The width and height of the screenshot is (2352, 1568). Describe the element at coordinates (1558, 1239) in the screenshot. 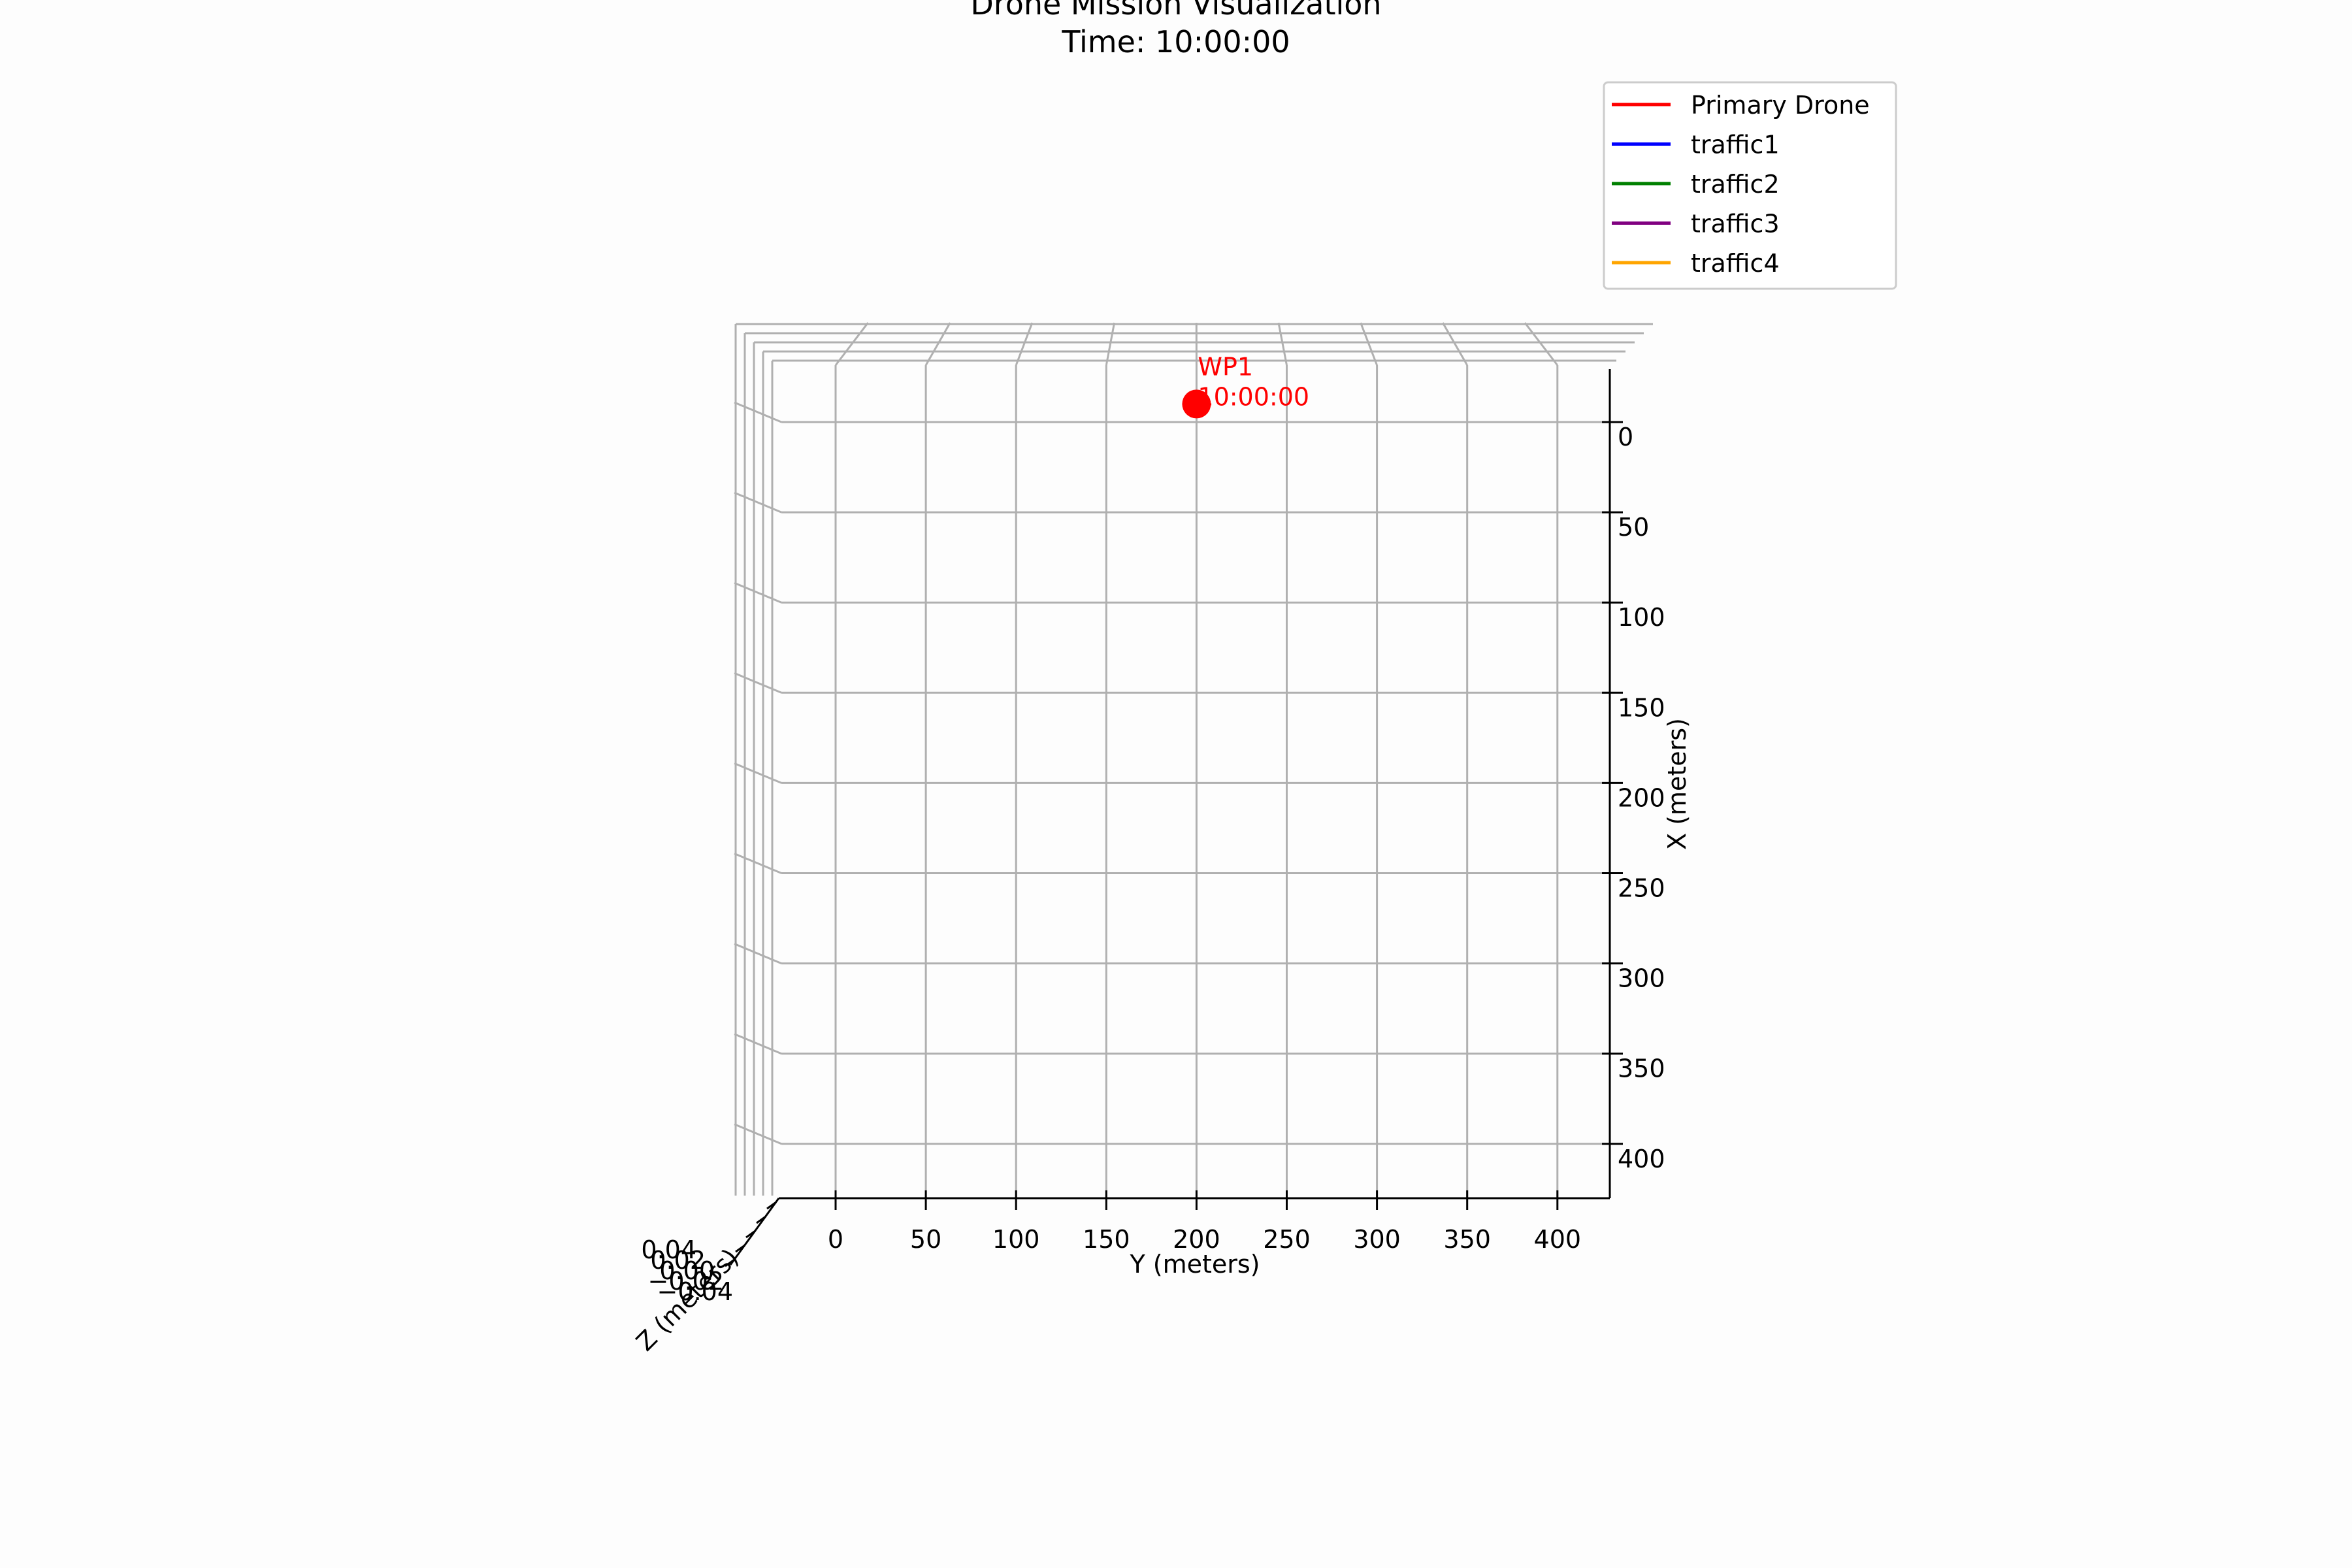

I see `y-tick-label: 400` at that location.